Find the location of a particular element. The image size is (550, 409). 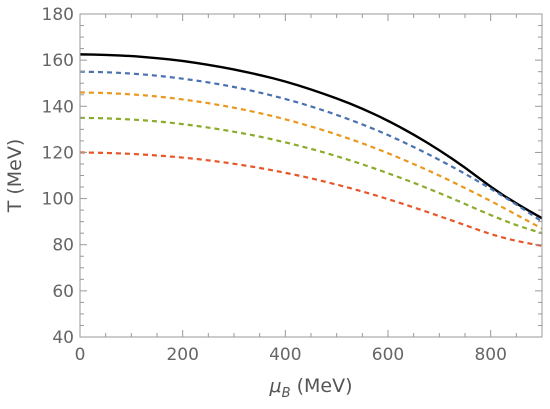

y-tick-label: 80 is located at coordinates (63, 246).